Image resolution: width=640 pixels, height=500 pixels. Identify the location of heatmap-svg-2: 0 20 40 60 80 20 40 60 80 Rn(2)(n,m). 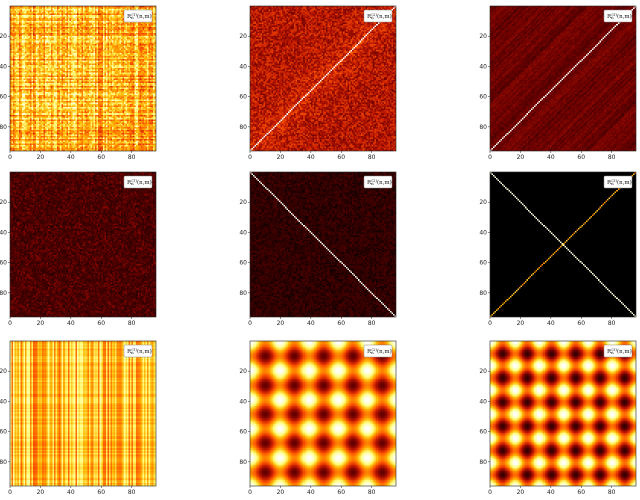
(318, 83).